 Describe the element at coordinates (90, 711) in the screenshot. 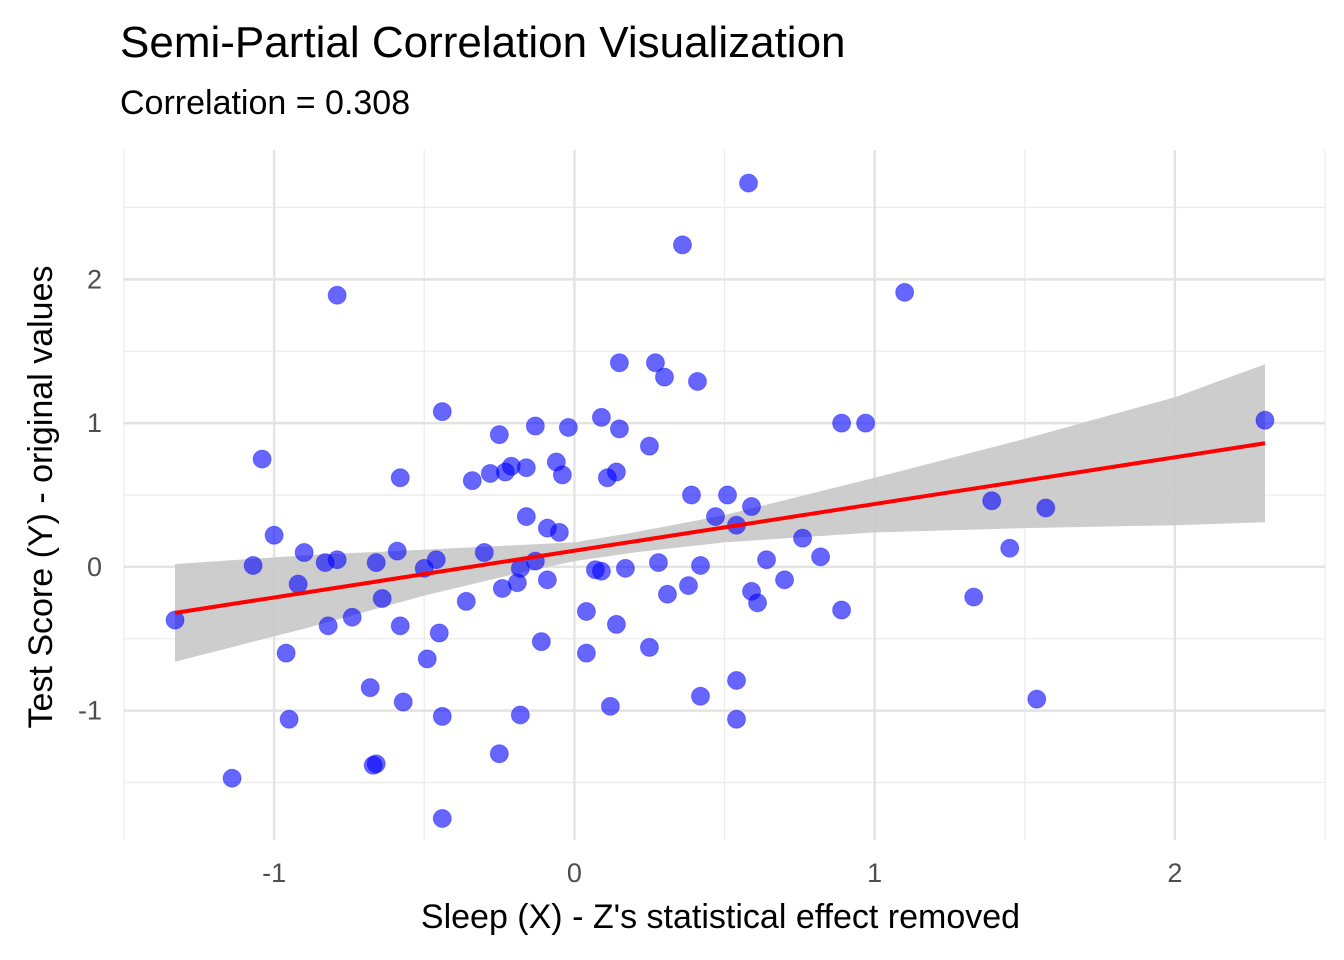

I see `y-tick-label: -1` at that location.